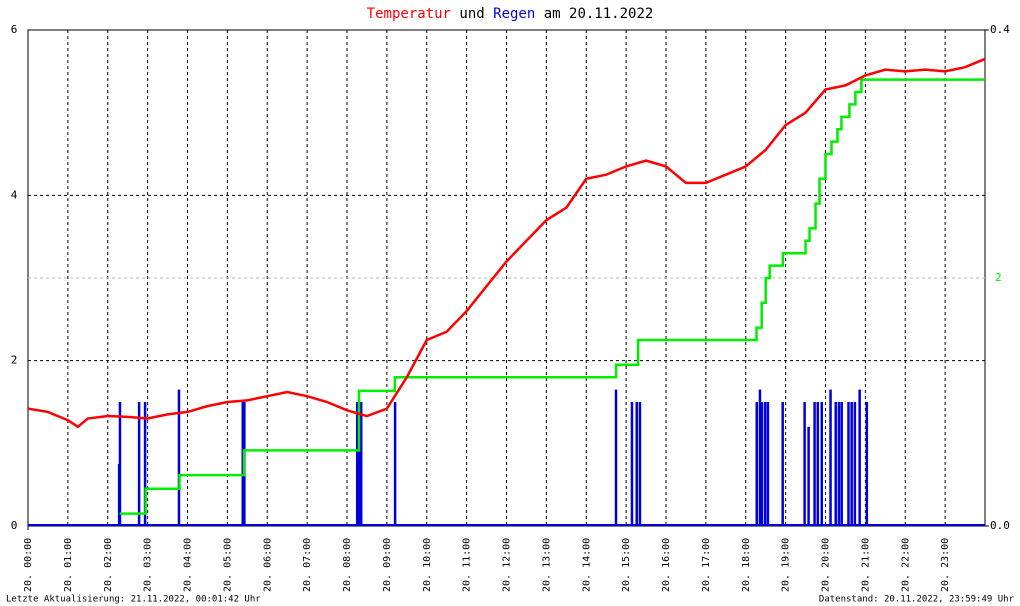 The image size is (1020, 606). What do you see at coordinates (148, 565) in the screenshot?
I see `x-tick-label: 20. 03:00` at bounding box center [148, 565].